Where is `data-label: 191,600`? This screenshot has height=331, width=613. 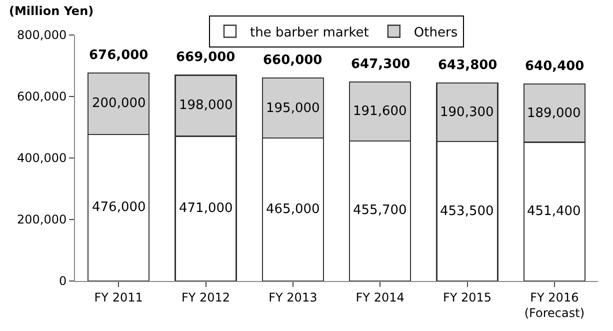
data-label: 191,600 is located at coordinates (380, 111).